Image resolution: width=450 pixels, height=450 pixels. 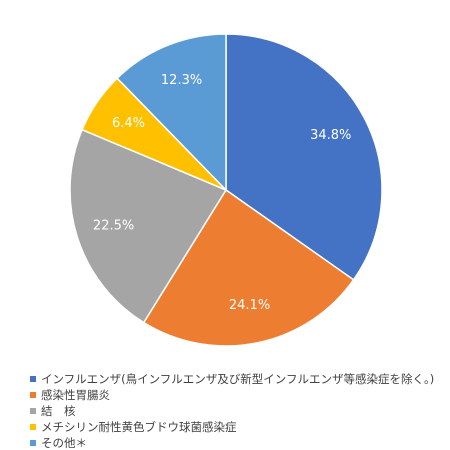 What do you see at coordinates (113, 225) in the screenshot?
I see `data-label-tuberculosis: 22.5%` at bounding box center [113, 225].